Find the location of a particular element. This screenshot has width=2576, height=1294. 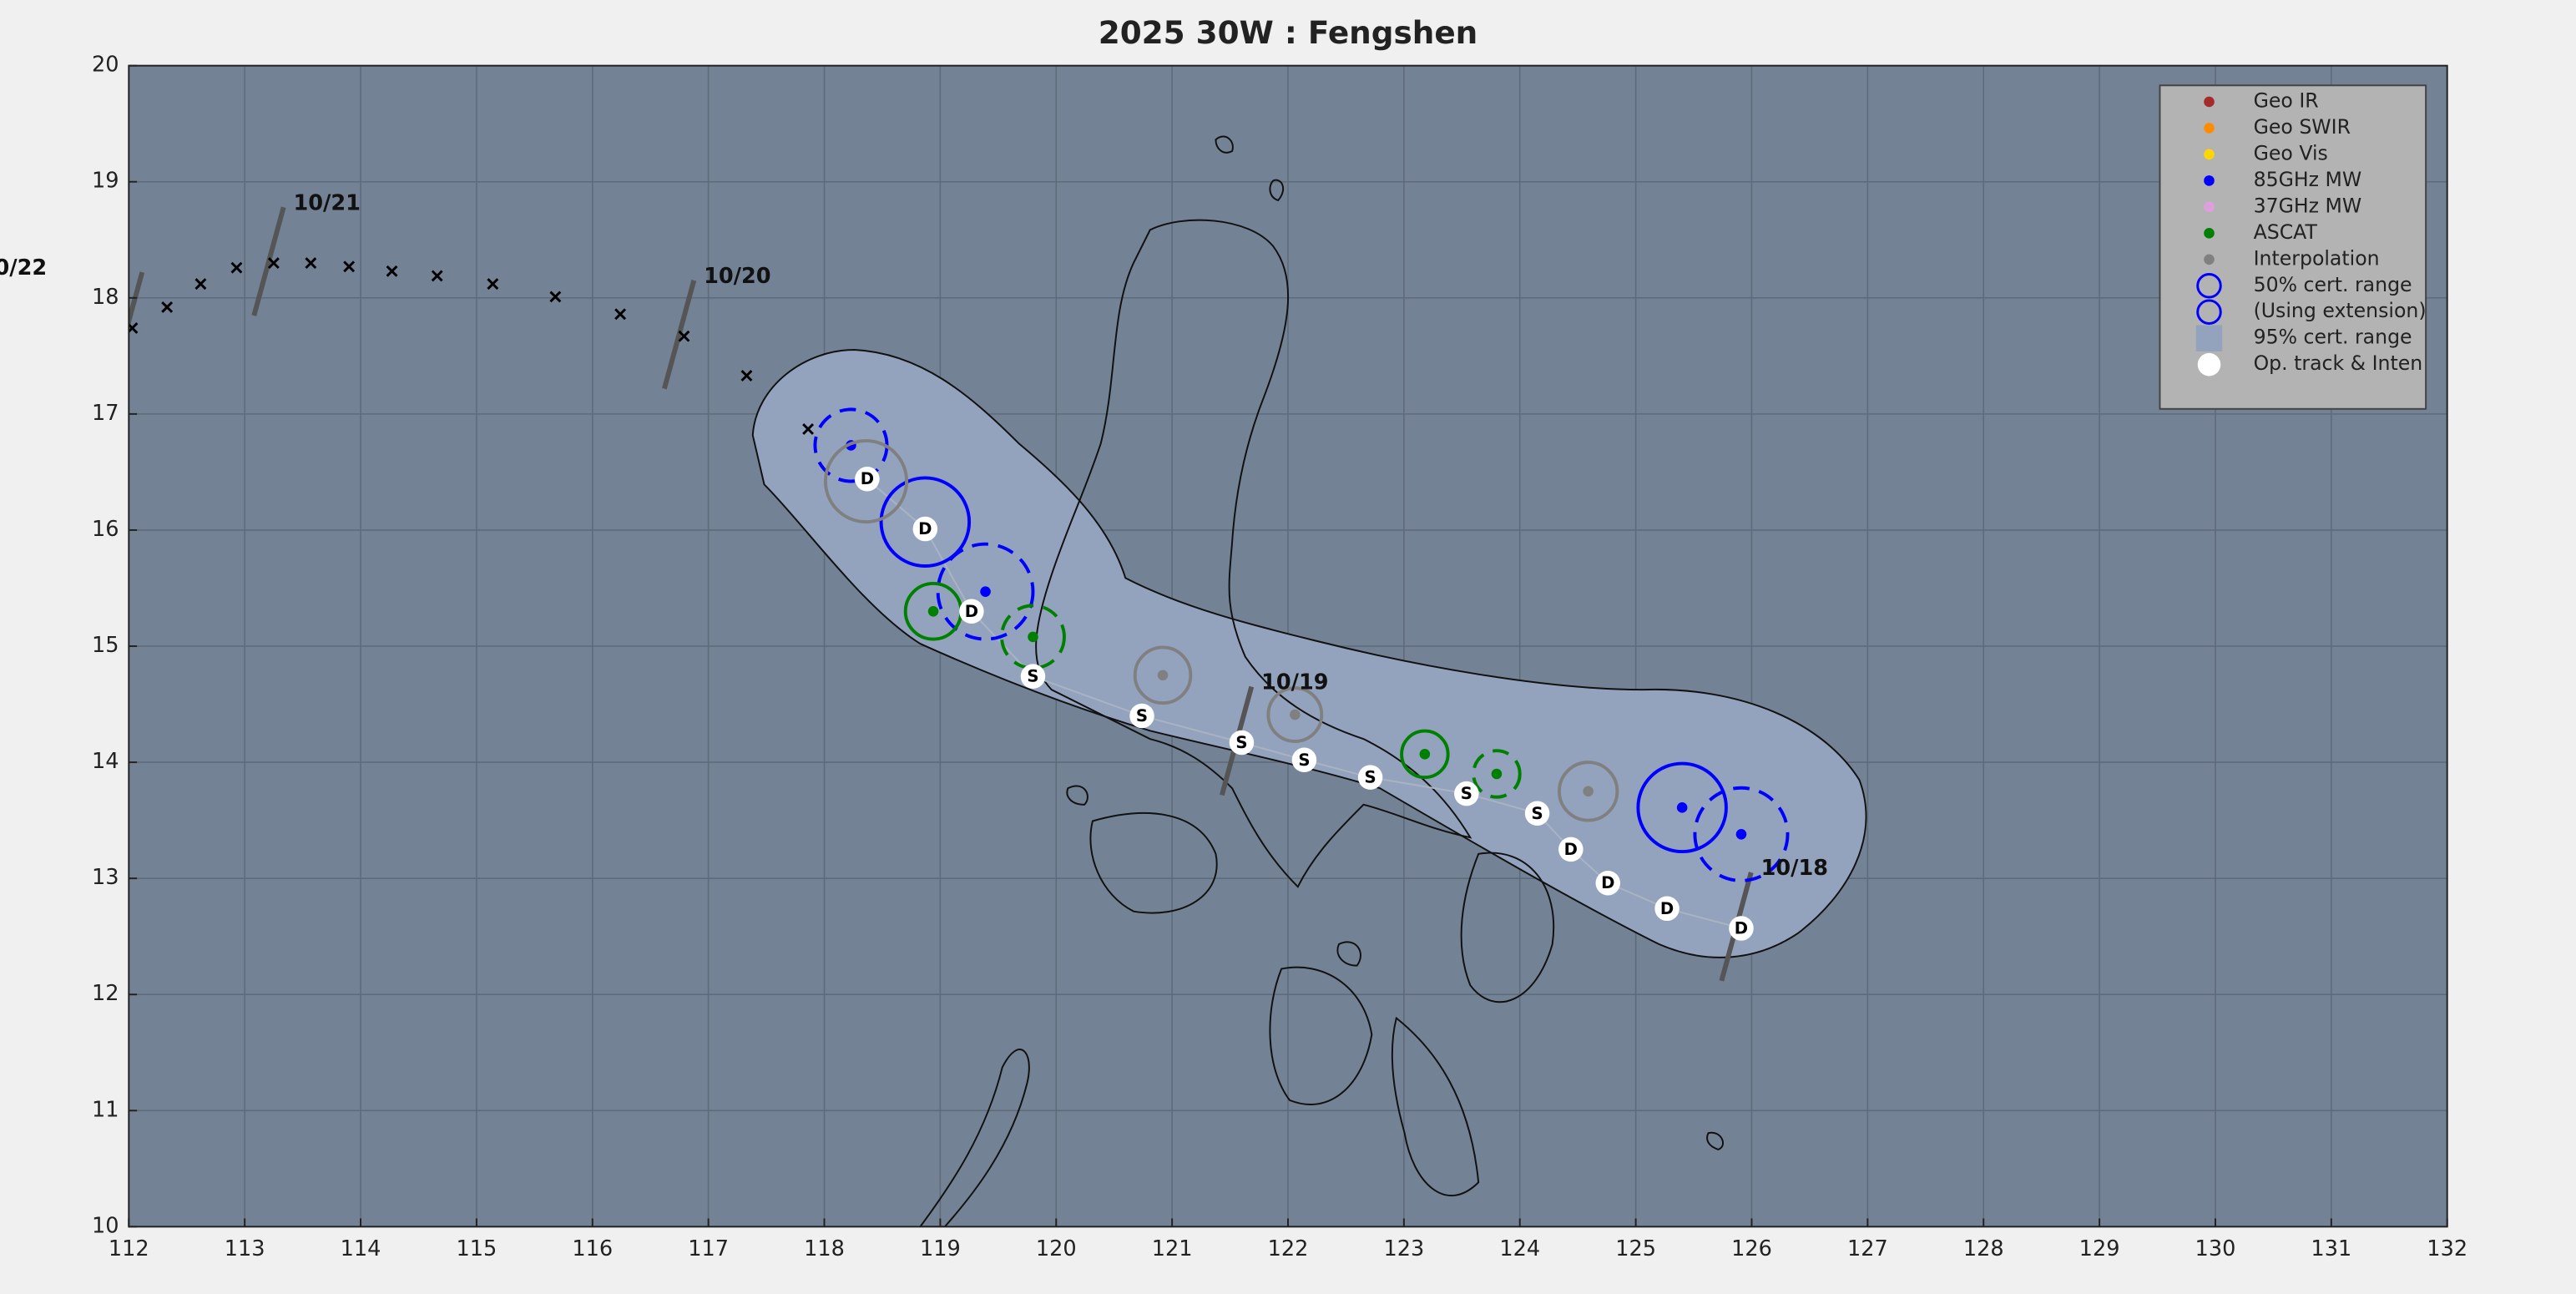

x-tick-label: 119 is located at coordinates (940, 1248).